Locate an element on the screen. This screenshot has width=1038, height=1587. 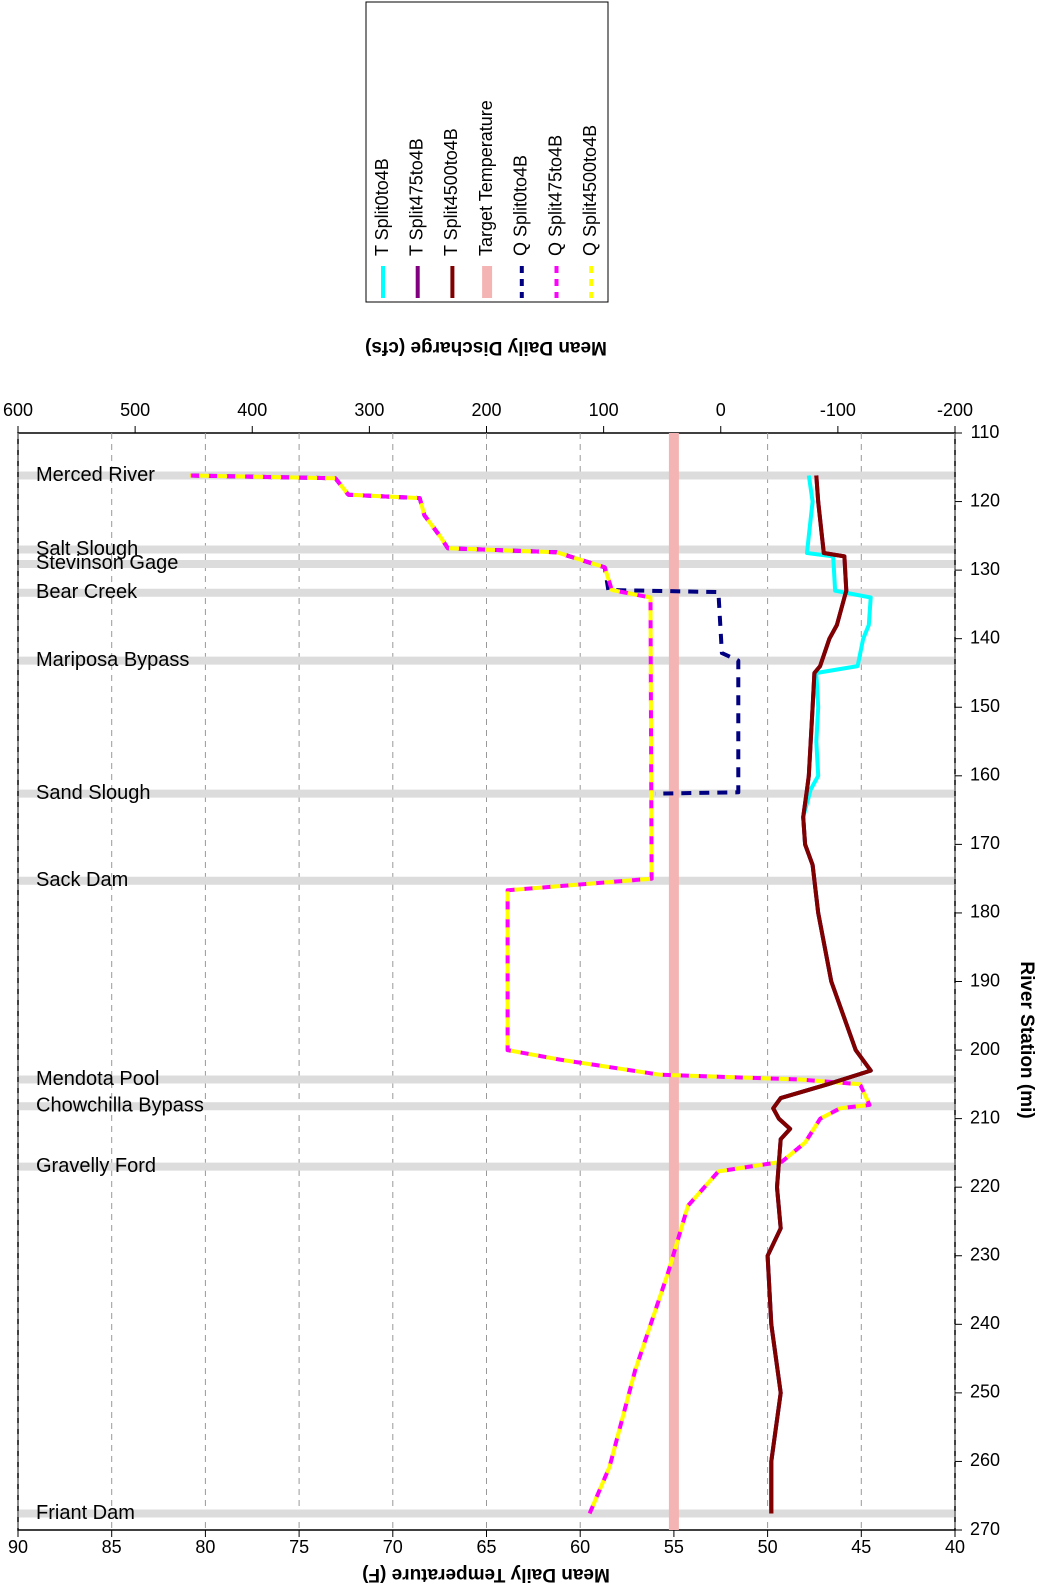
x-tick-label: 170 is located at coordinates (985, 843).